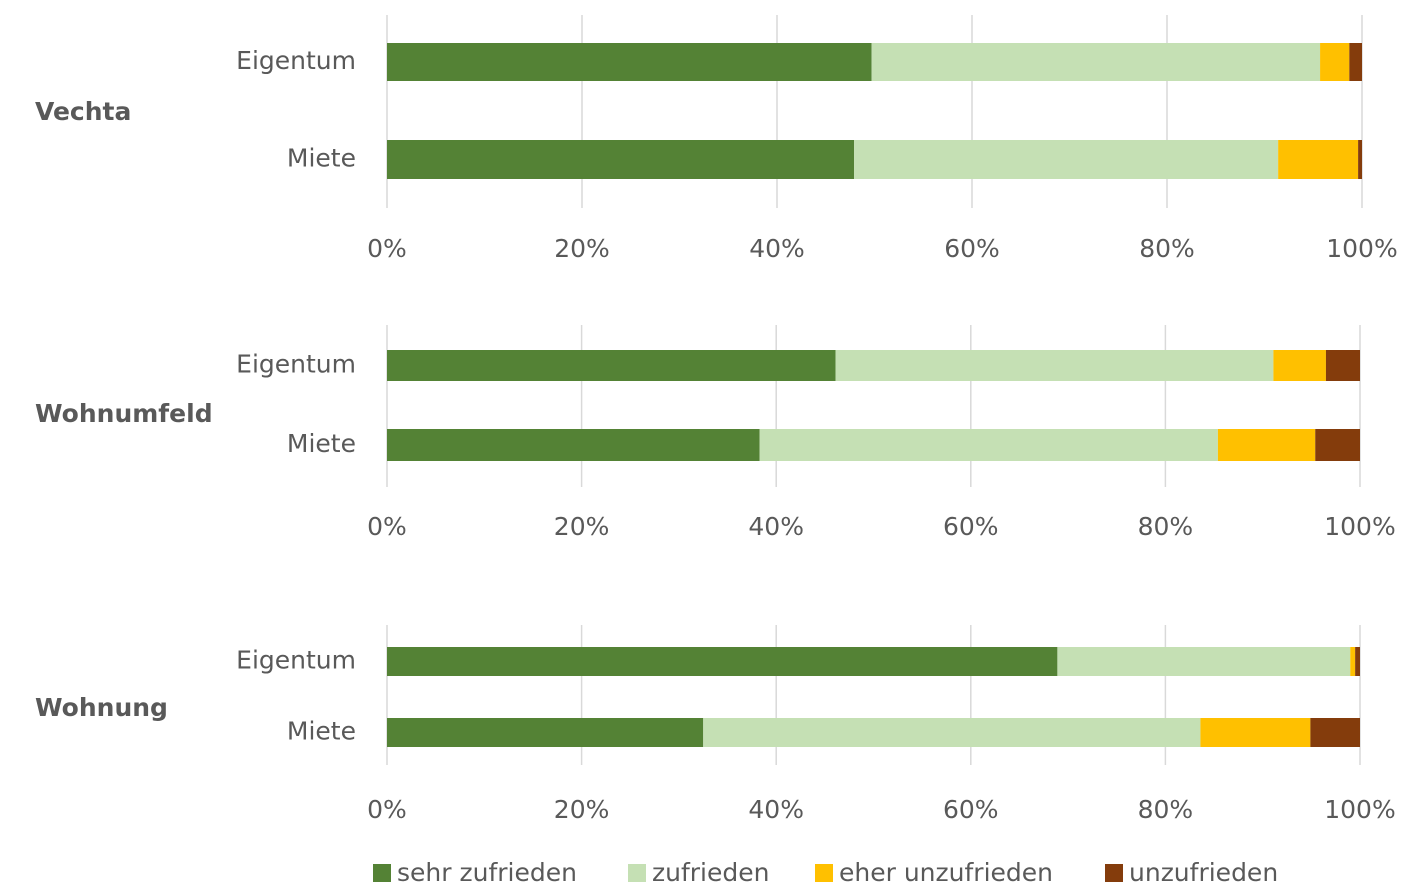 The width and height of the screenshot is (1402, 887). What do you see at coordinates (487, 872) in the screenshot?
I see `legend-label: sehr zufrieden` at bounding box center [487, 872].